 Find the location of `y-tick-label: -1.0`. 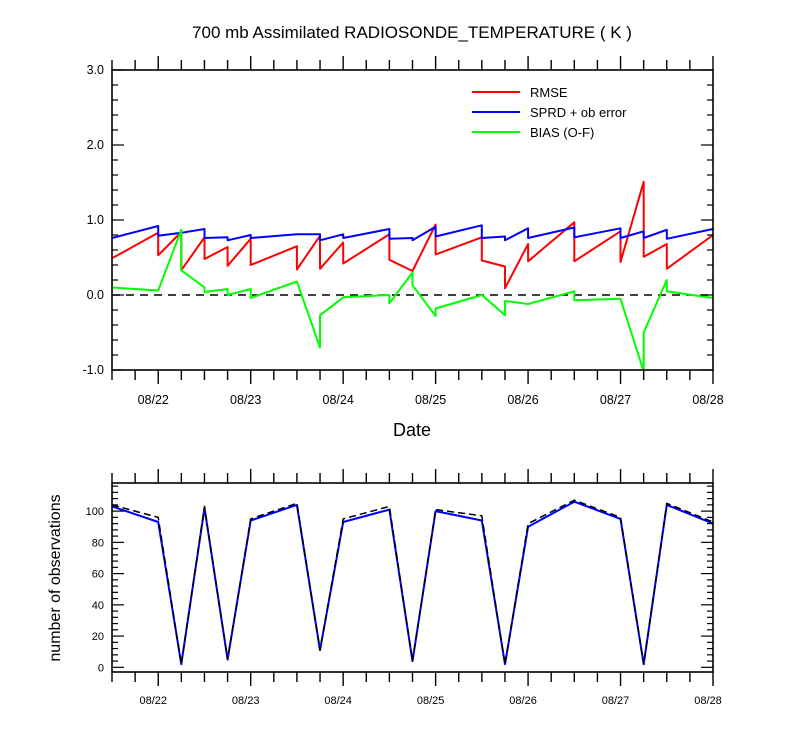

y-tick-label: -1.0 is located at coordinates (93, 370).